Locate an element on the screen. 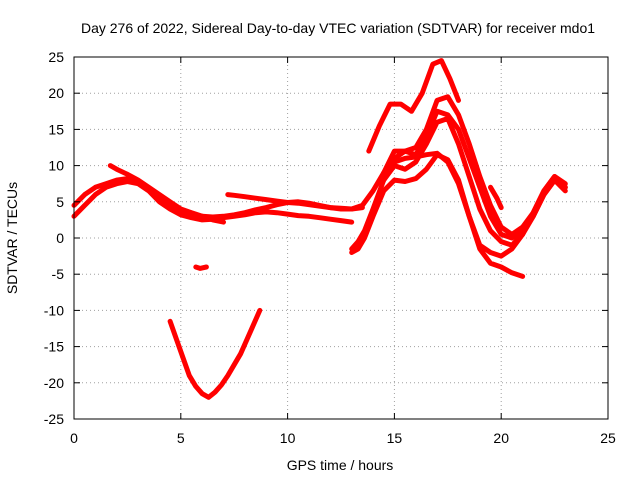 Image resolution: width=640 pixels, height=480 pixels. x-axis-label: GPS time / hours is located at coordinates (340, 465).